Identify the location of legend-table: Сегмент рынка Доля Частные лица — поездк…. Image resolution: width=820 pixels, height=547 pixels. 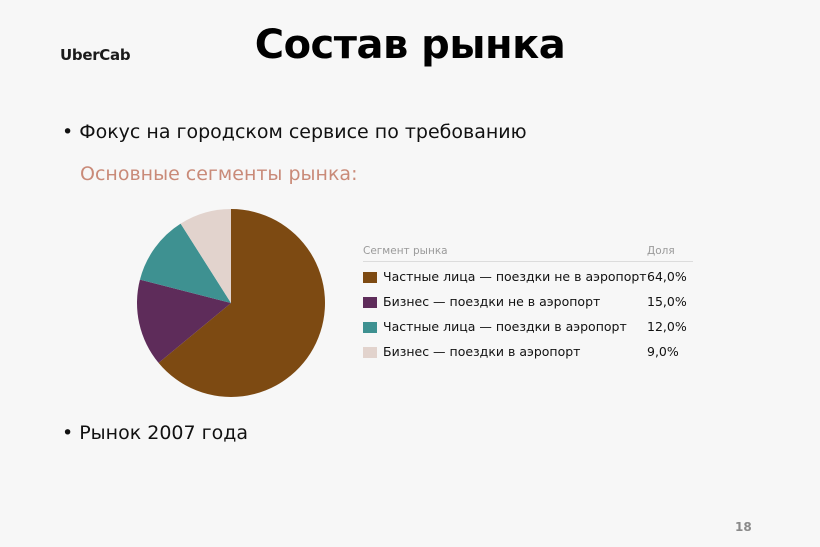
(528, 303).